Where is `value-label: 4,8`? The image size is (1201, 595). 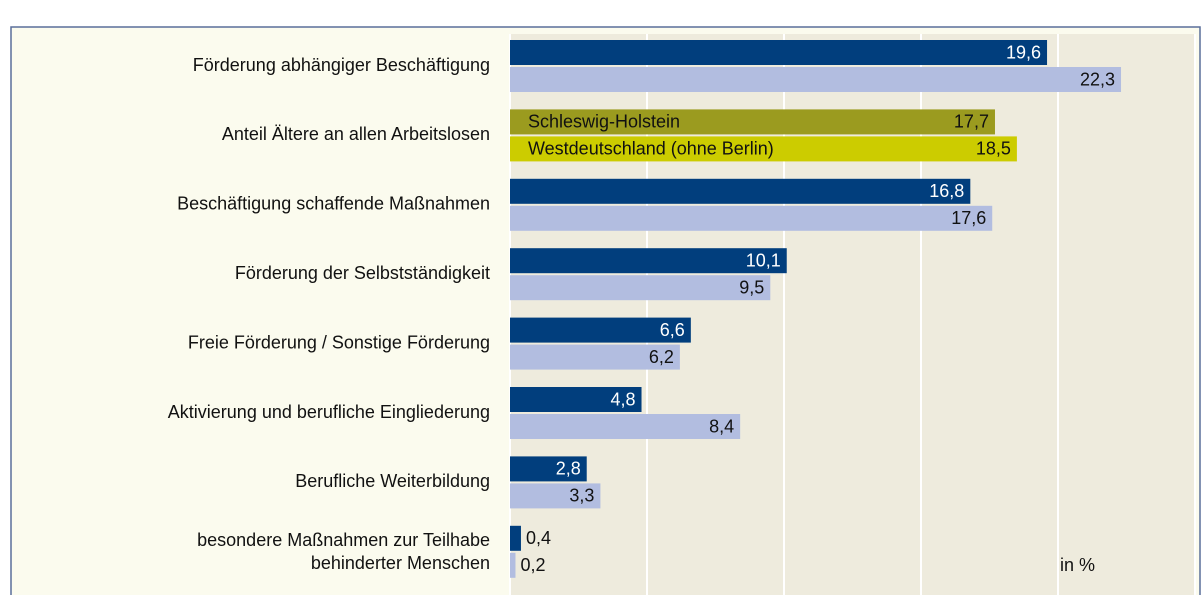 value-label: 4,8 is located at coordinates (622, 399).